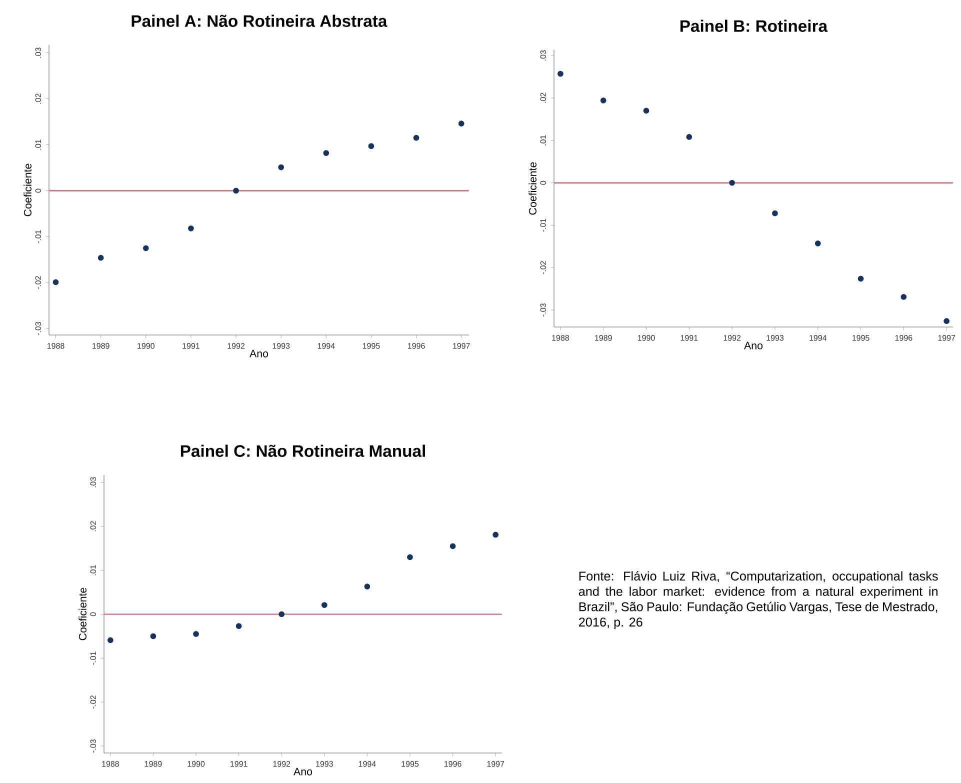  I want to click on source-note: Fonte: Flávio Luiz Riva, “Computarization, occupational tasks and the labor market: evidence from a natural experiment in Brazil”, São Paulo: Fundação Getúlio Vargas, Tese de Mestrado, 2016, p. 26, so click(758, 600).